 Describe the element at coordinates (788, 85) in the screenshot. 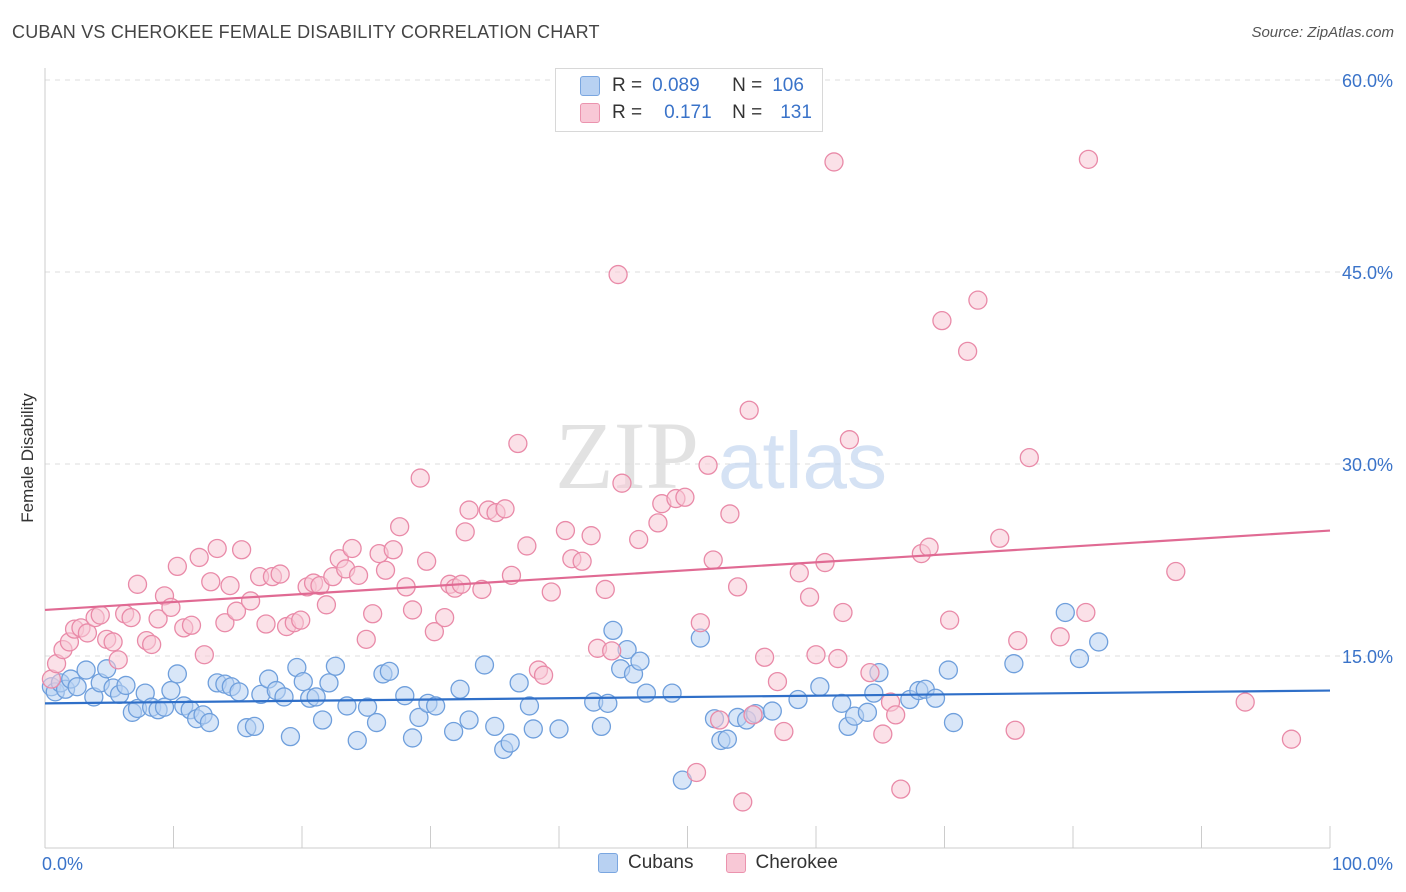

I see `n-value: 106` at that location.